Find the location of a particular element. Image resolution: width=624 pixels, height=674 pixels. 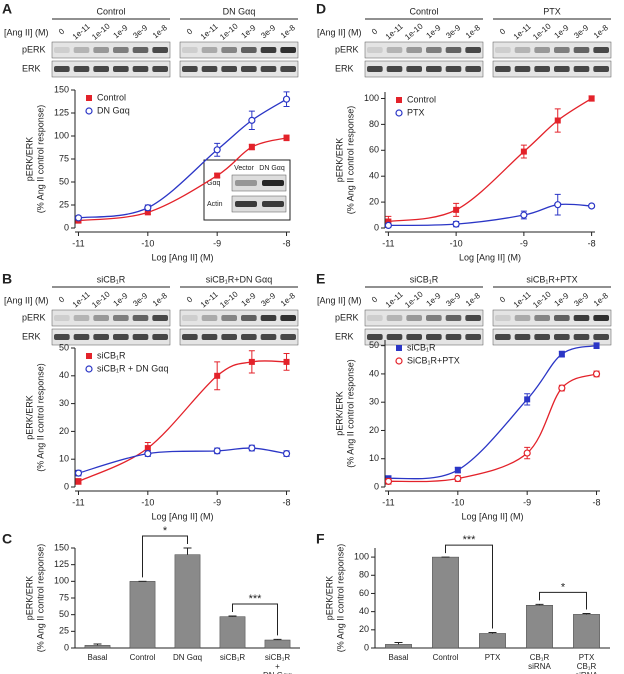

x-tick-label: -9 is located at coordinates (524, 243).